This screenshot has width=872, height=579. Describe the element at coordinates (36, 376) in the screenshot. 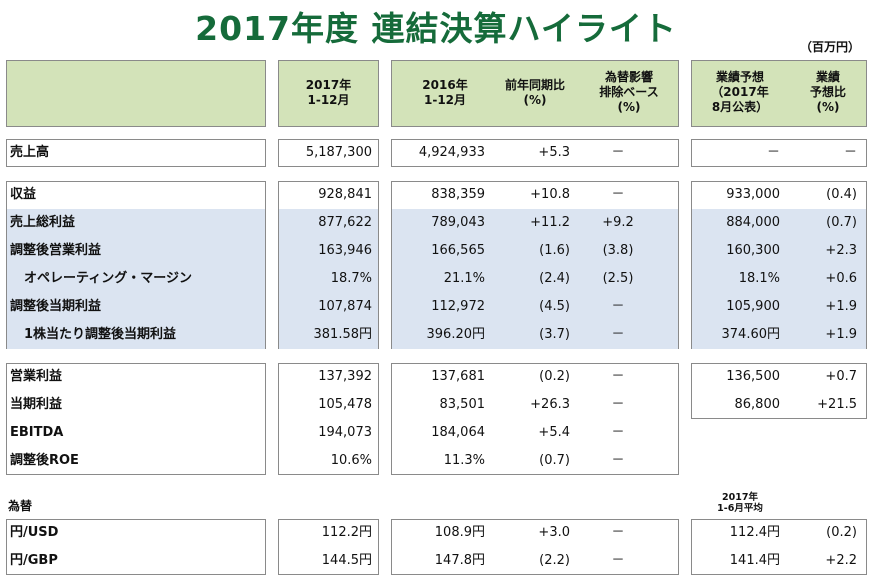

I see `row-label: 営業利益` at that location.